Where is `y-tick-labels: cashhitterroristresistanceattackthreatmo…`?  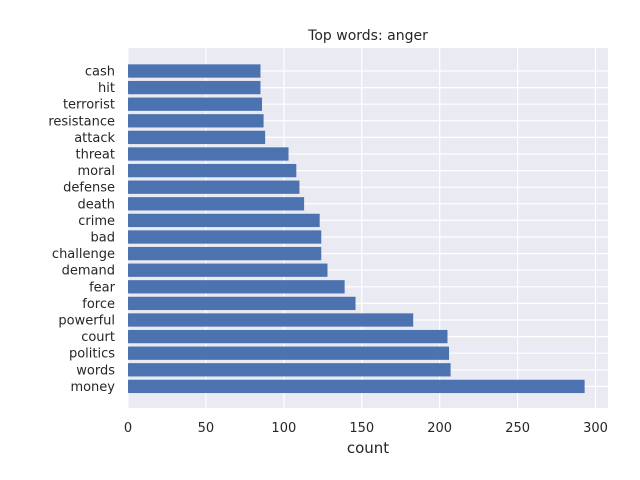
y-tick-labels: cashhitterroristresistanceattackthreatmo… is located at coordinates (81, 230).